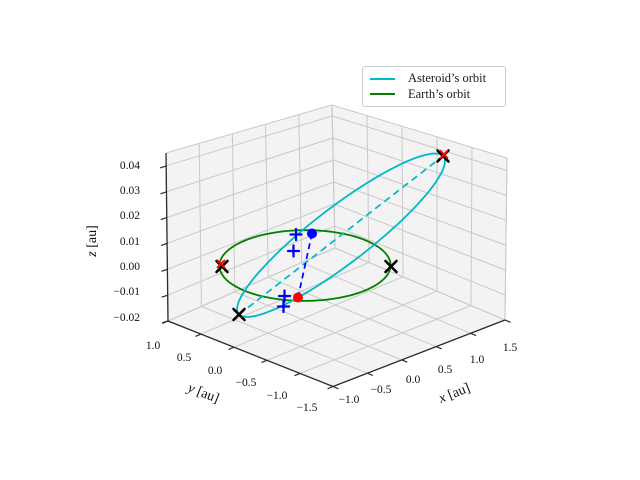 The image size is (640, 480). I want to click on z-tick-label: 0.01, so click(130, 242).